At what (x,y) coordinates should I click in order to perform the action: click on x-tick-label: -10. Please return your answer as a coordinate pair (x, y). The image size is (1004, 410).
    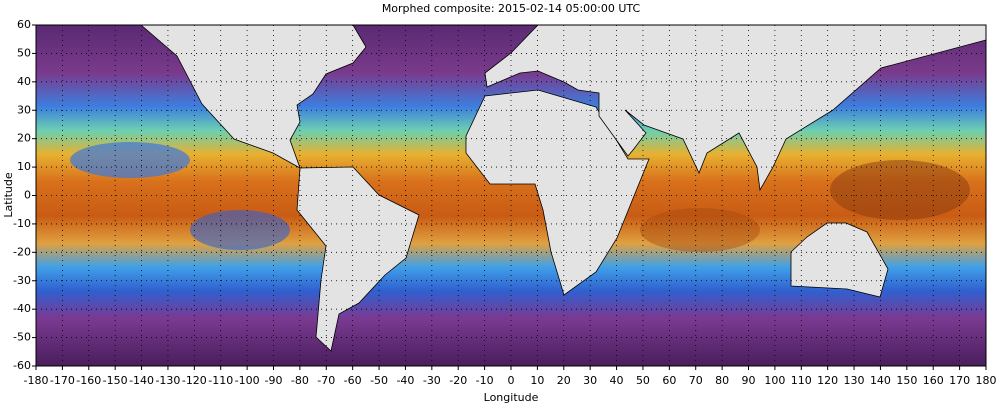
    Looking at the image, I should click on (485, 380).